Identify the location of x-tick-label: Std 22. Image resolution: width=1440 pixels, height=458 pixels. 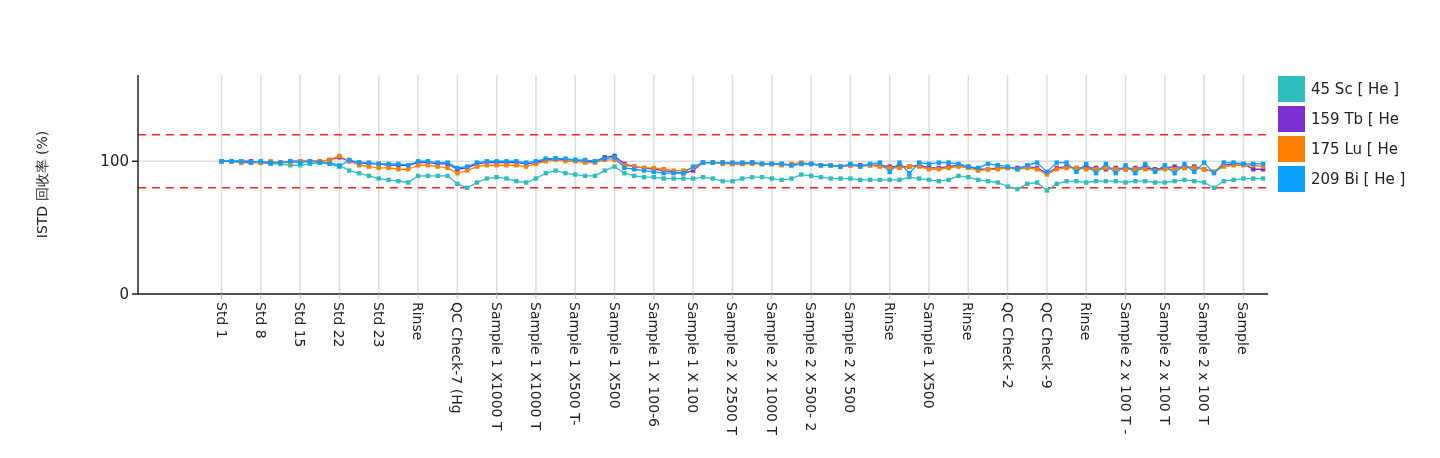
(339, 325).